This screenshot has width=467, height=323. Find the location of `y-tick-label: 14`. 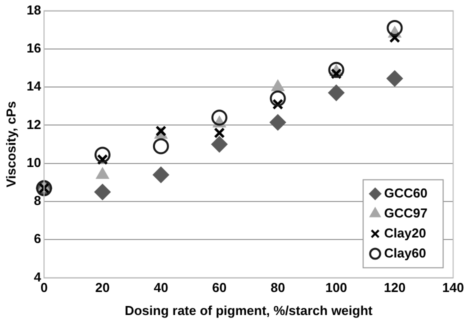

y-tick-label: 14 is located at coordinates (34, 86).